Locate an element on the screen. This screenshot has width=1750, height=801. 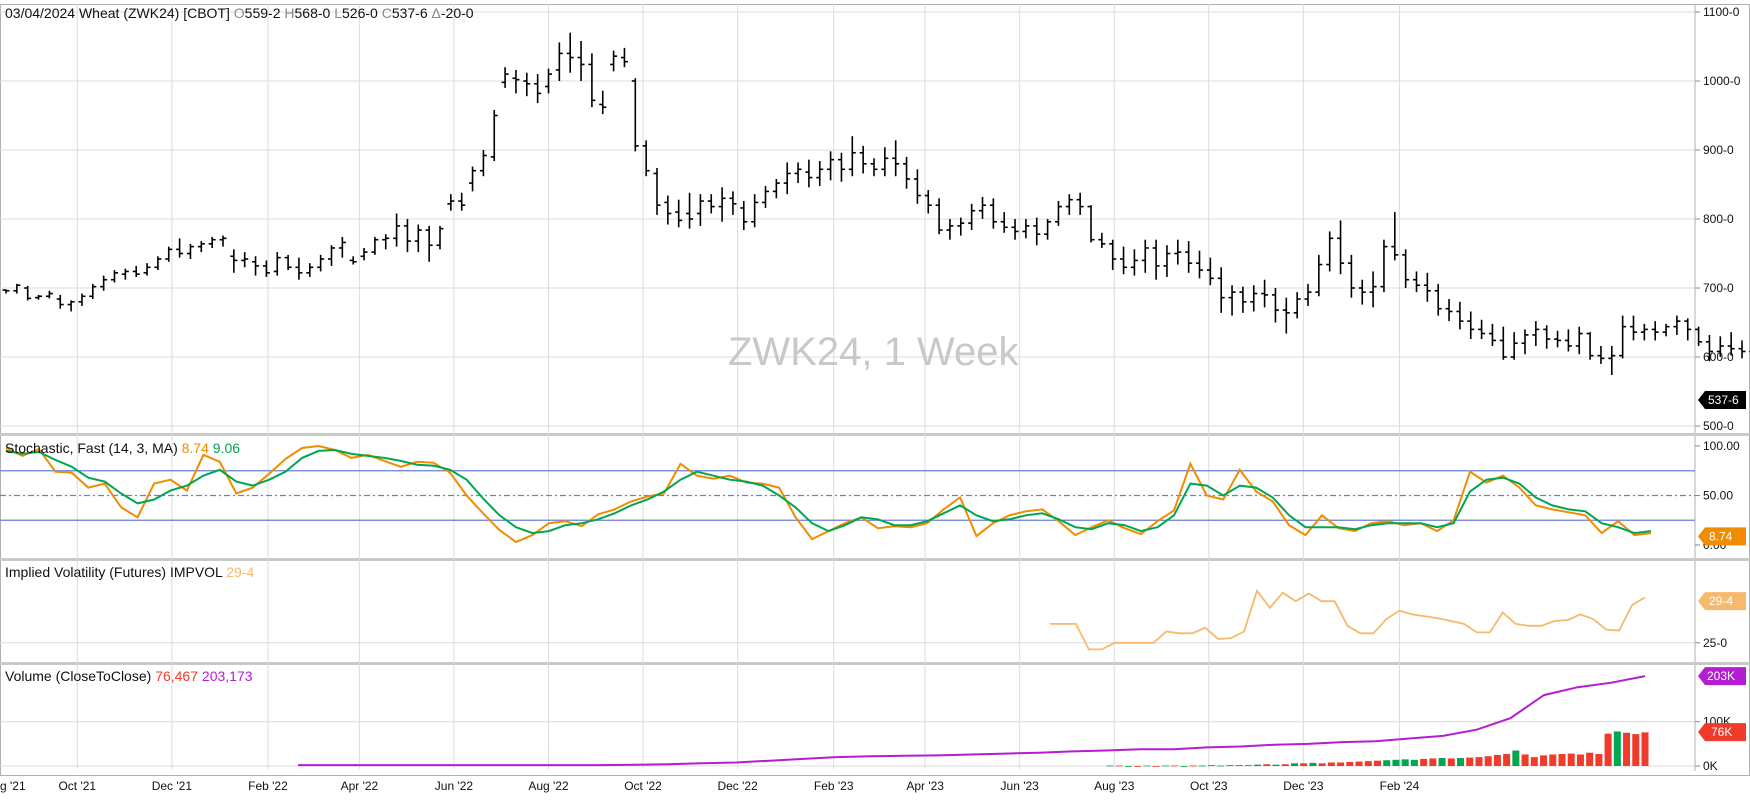
x-tick-label: Jun '22 is located at coordinates (454, 786).